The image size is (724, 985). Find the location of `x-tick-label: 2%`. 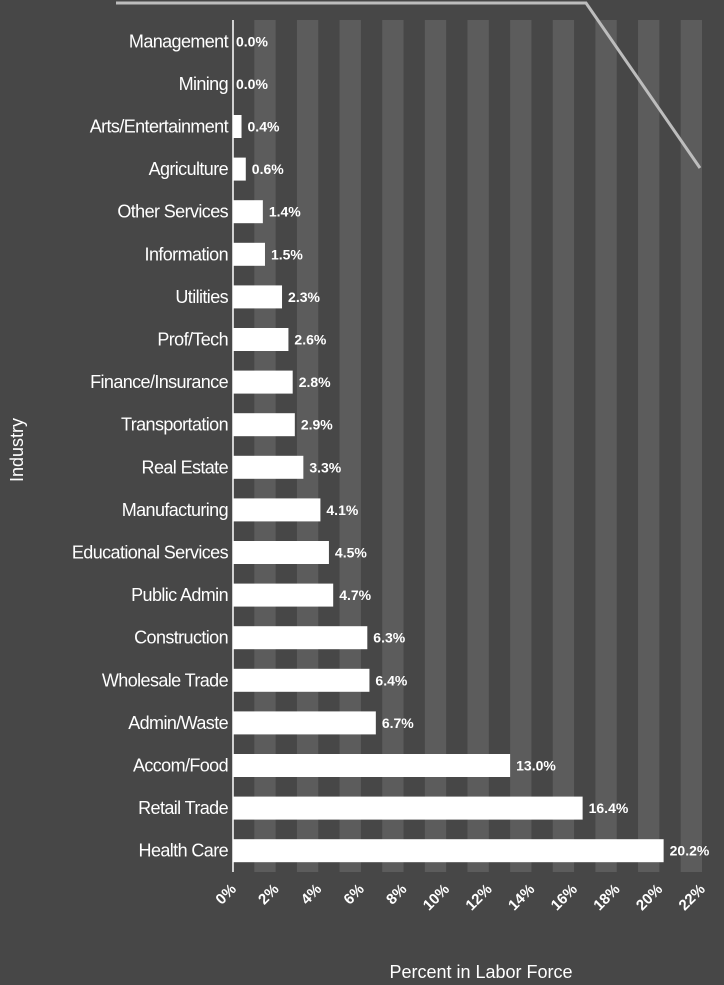

x-tick-label: 2% is located at coordinates (268, 894).